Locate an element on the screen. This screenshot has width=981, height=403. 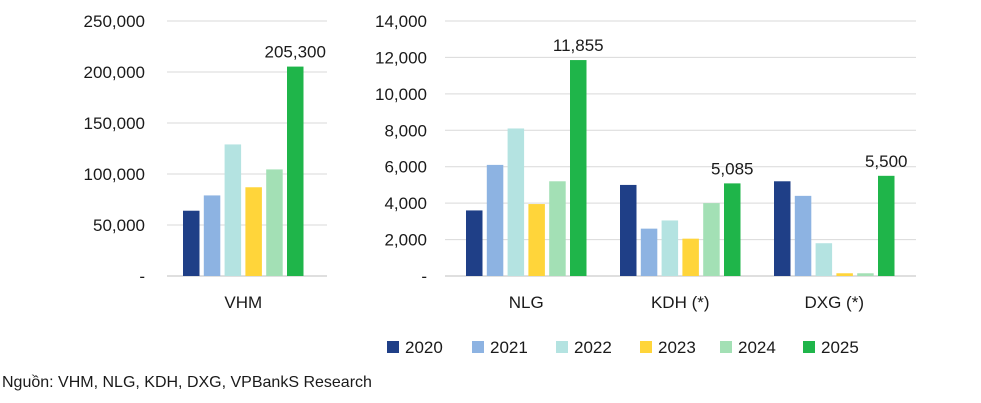
bar-vhm-2021 is located at coordinates (212, 235).